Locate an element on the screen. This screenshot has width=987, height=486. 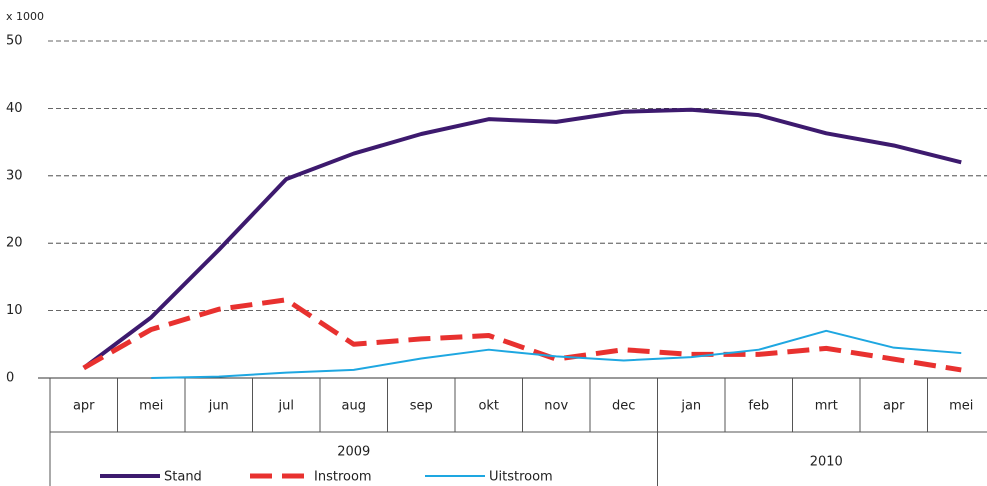
x-tick-label: feb is located at coordinates (758, 406).